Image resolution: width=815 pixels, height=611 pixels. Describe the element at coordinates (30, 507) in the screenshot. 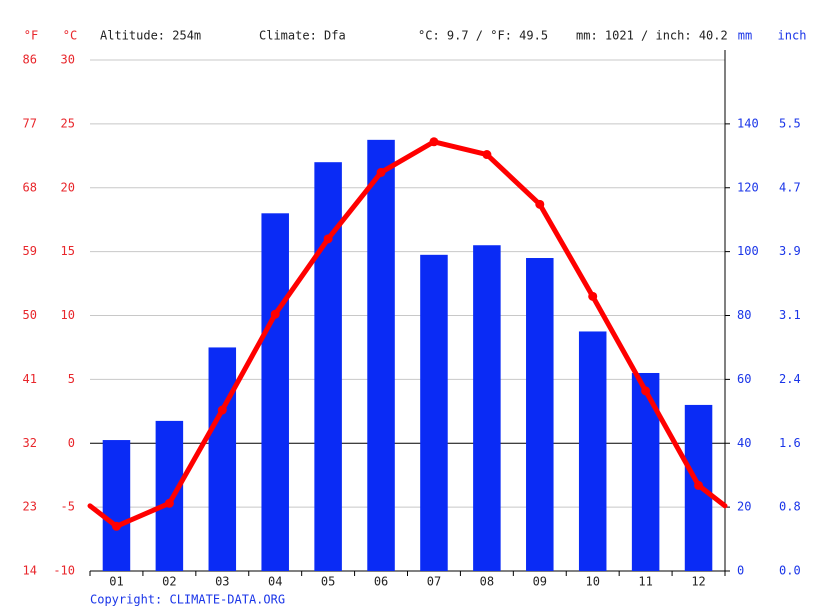

I see `y-tick-label-f: 23` at that location.